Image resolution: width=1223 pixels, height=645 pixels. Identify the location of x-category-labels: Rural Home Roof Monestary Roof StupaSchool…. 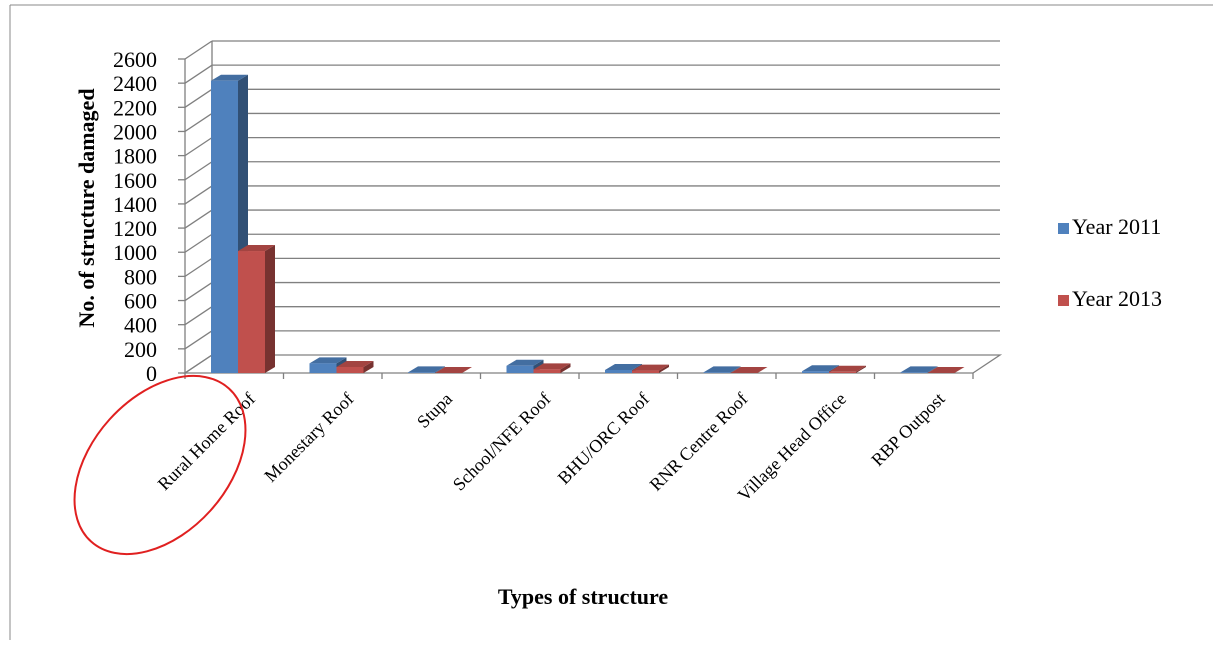
(551, 447).